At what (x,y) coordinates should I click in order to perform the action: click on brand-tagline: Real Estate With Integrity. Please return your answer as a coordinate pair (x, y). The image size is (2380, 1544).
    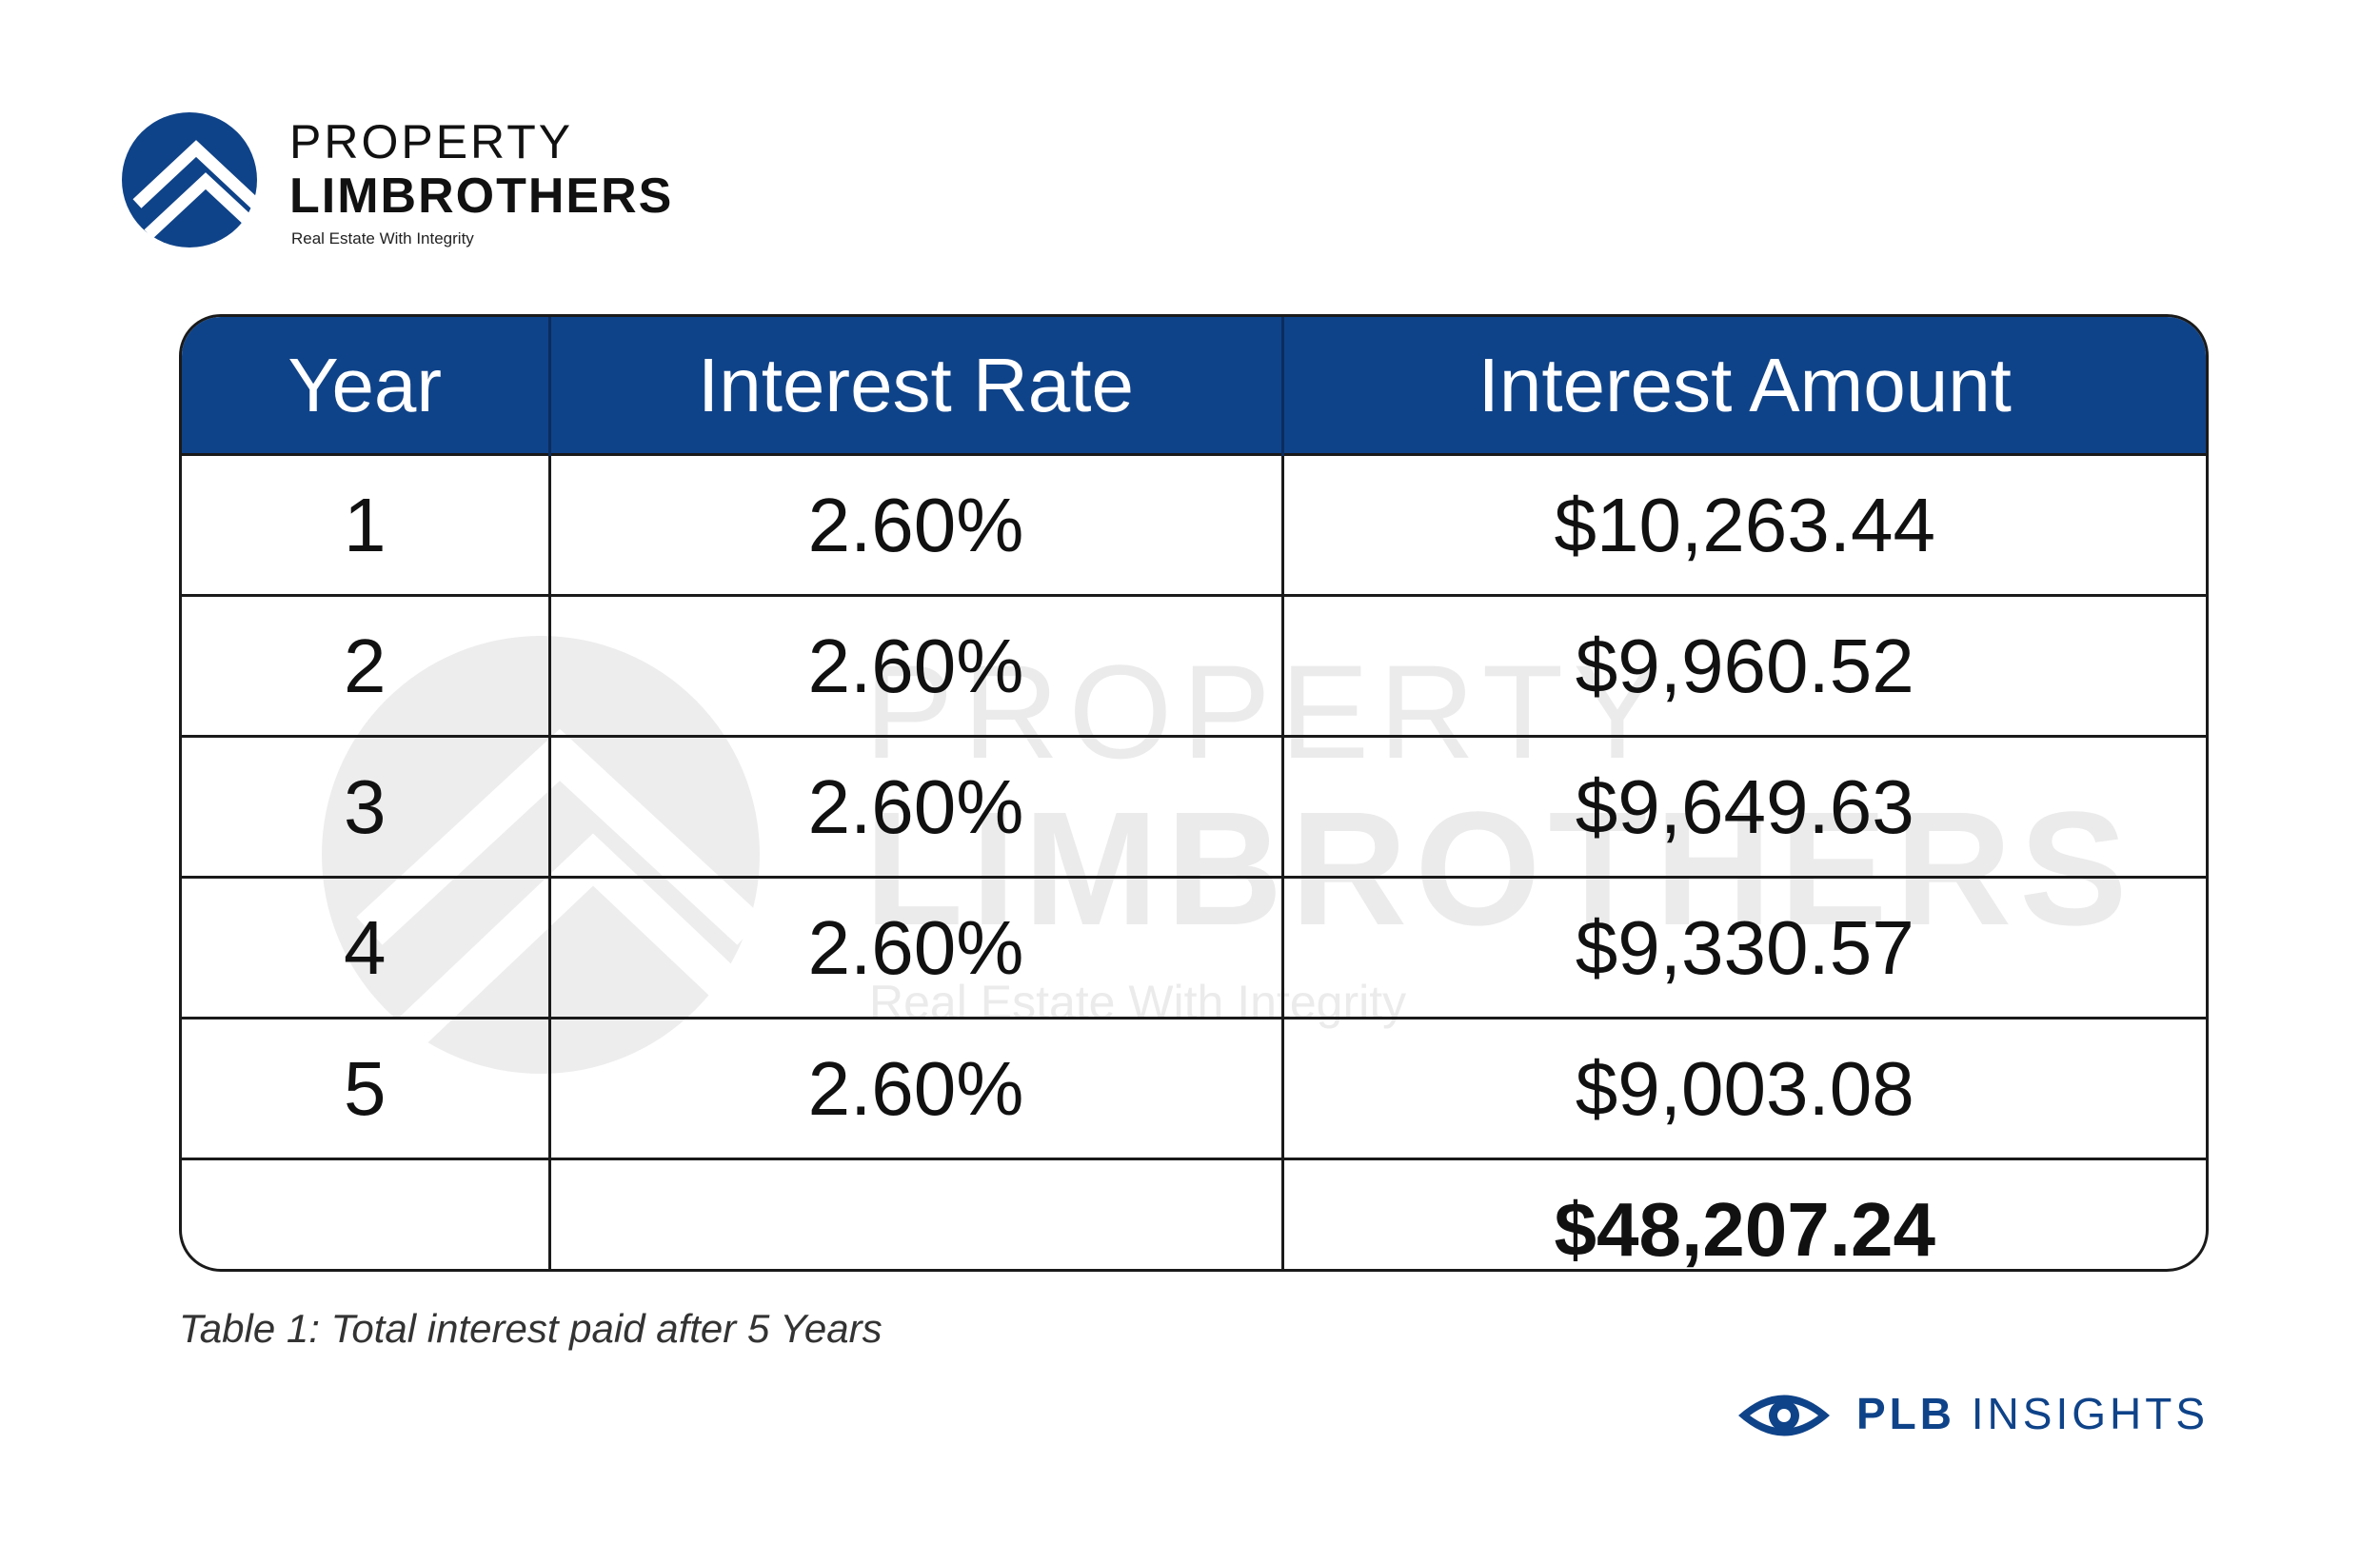
    Looking at the image, I should click on (382, 238).